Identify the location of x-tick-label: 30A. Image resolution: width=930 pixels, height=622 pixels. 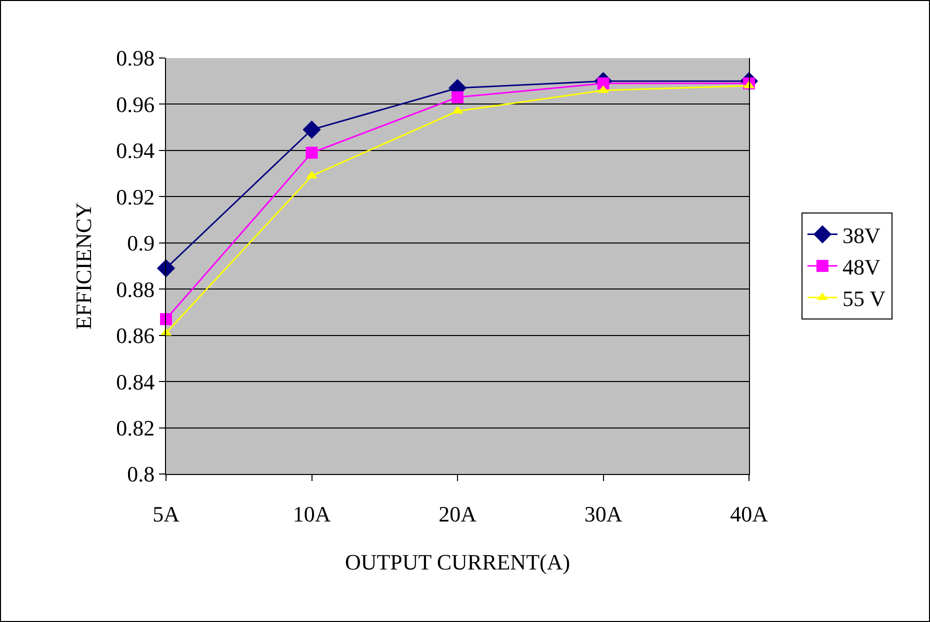
(603, 513).